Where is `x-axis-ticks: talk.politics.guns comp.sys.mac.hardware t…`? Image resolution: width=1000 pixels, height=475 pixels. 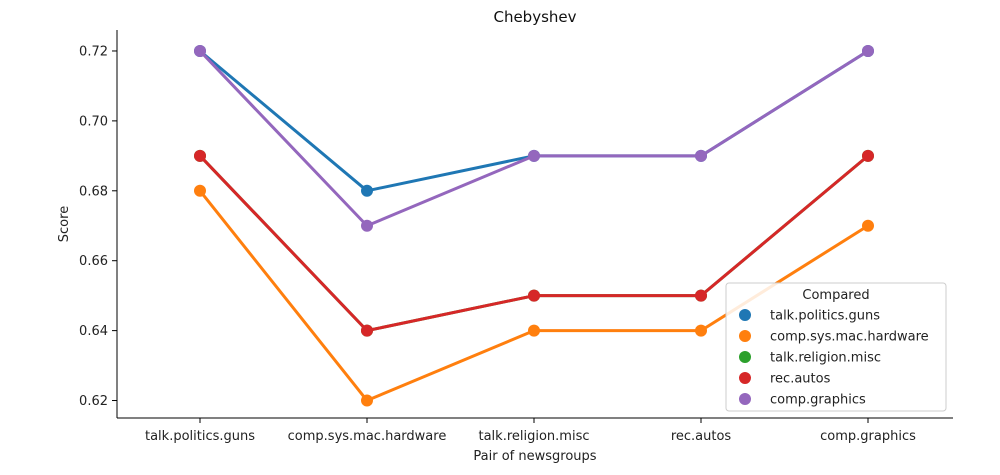
x-axis-ticks: talk.politics.guns comp.sys.mac.hardware t… is located at coordinates (530, 431).